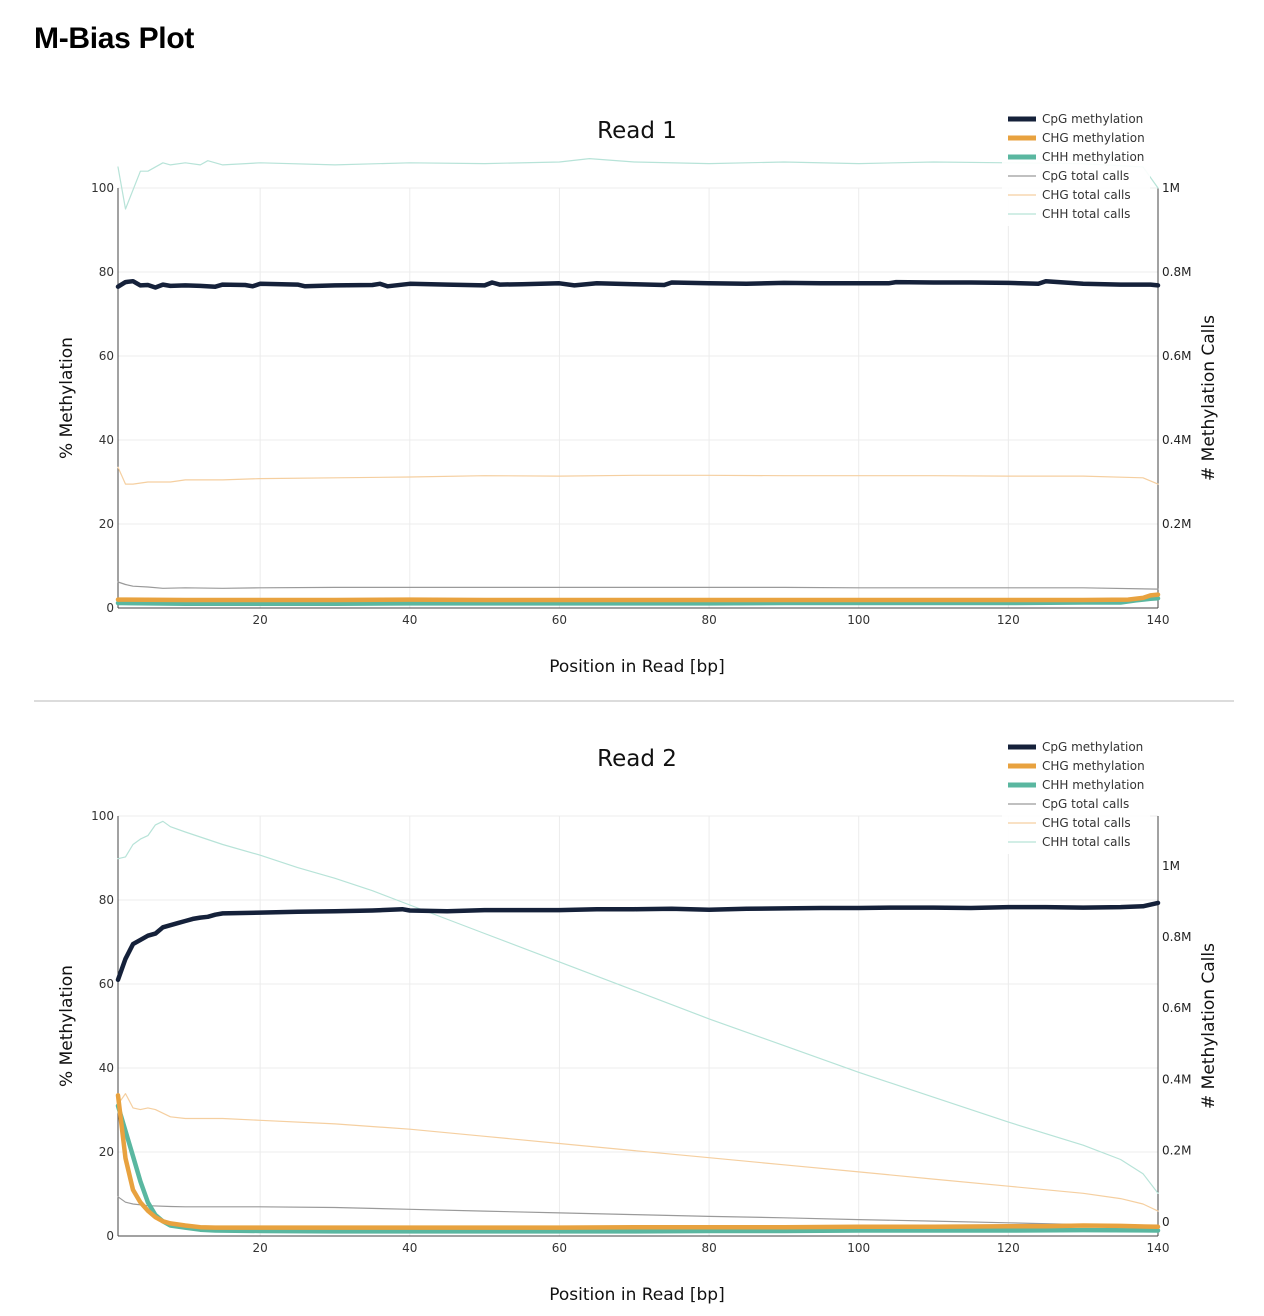 This screenshot has height=1316, width=1264. I want to click on section-divider, so click(634, 701).